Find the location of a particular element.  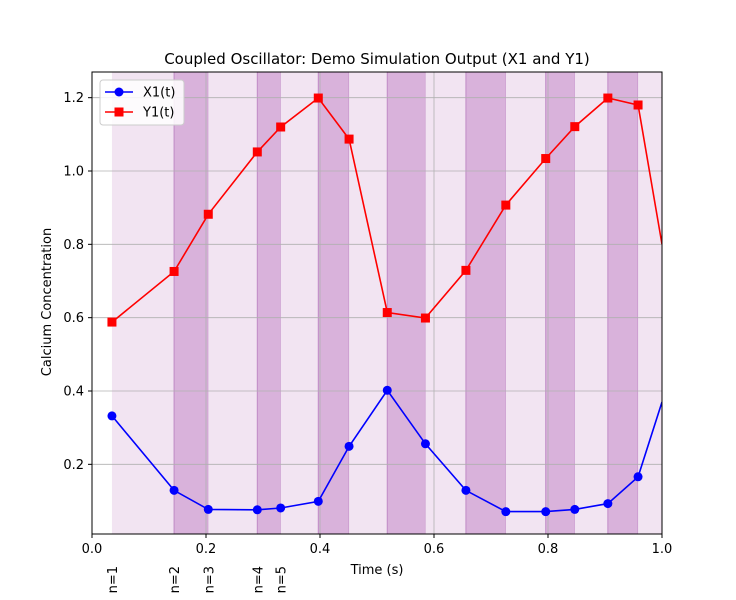

legend: X1(t) Y1(t) is located at coordinates (142, 102).